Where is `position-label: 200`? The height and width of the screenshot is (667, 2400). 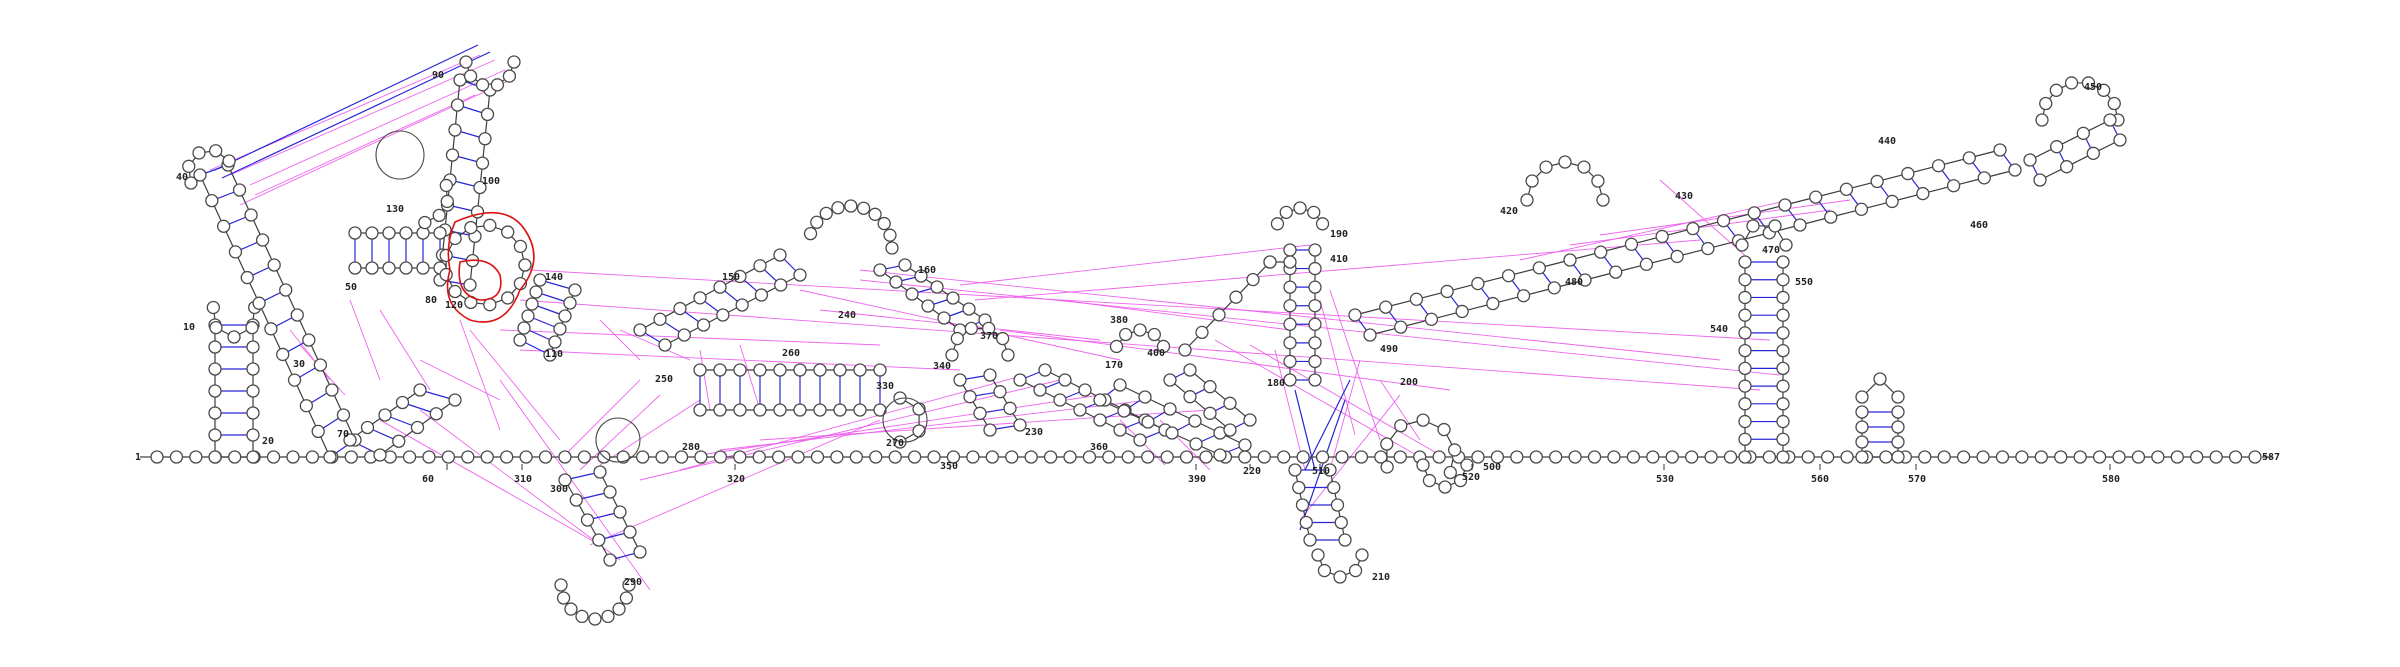
position-label: 200 is located at coordinates (1409, 382).